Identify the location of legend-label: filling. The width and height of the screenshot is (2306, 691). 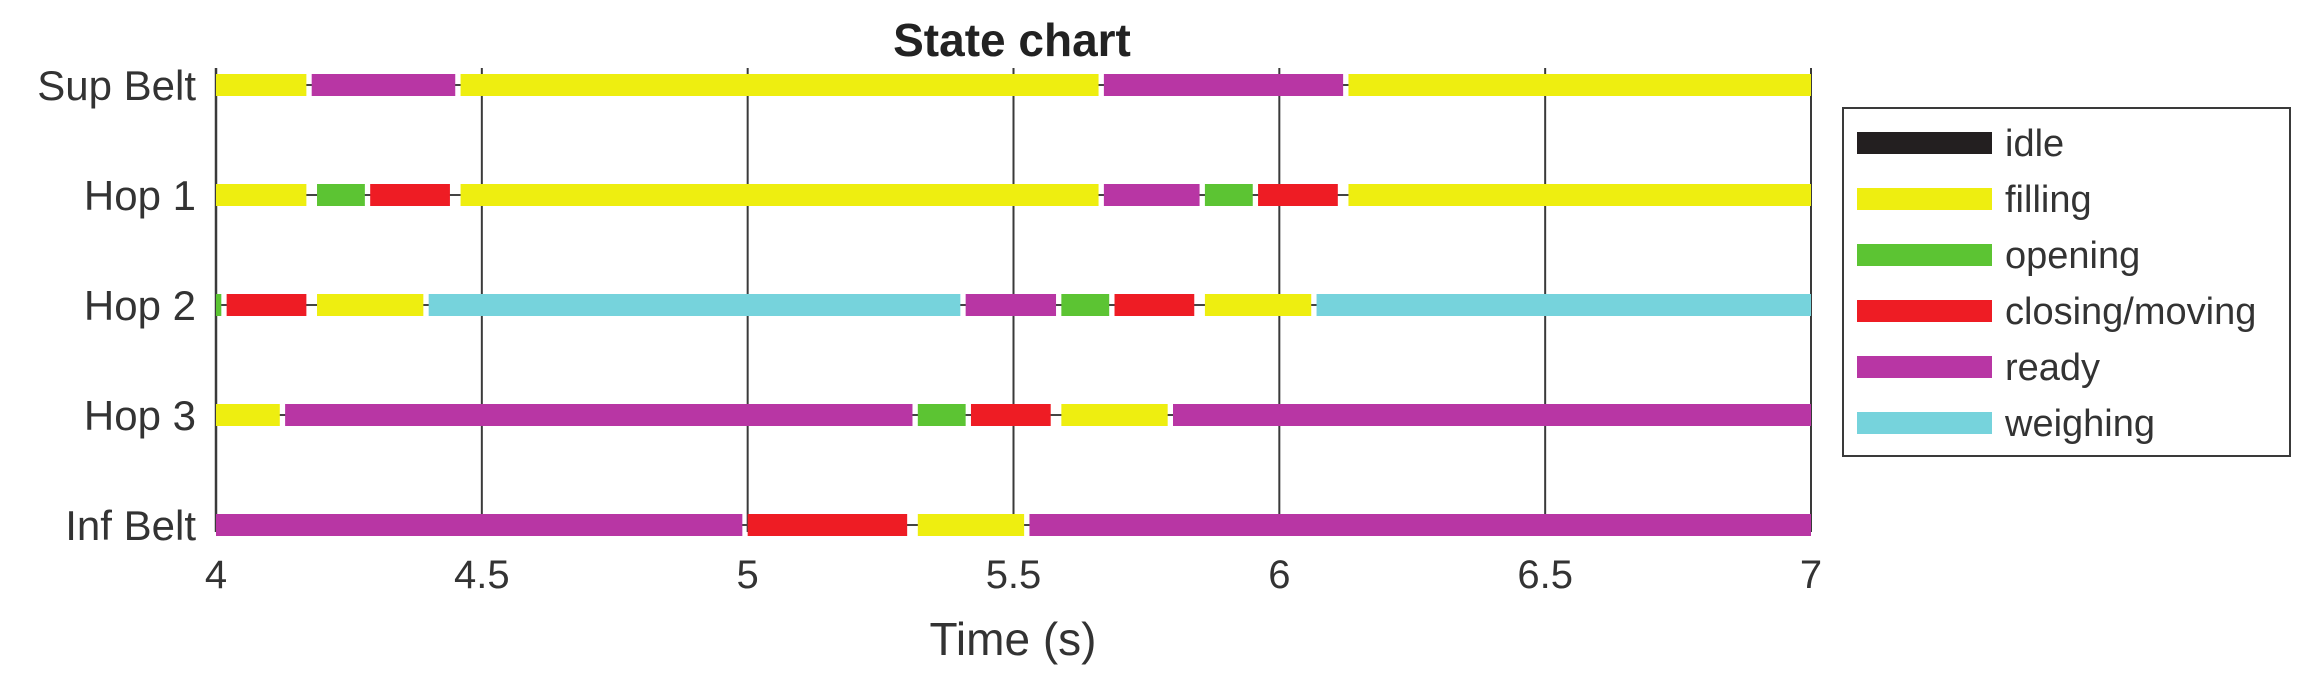
(2048, 200).